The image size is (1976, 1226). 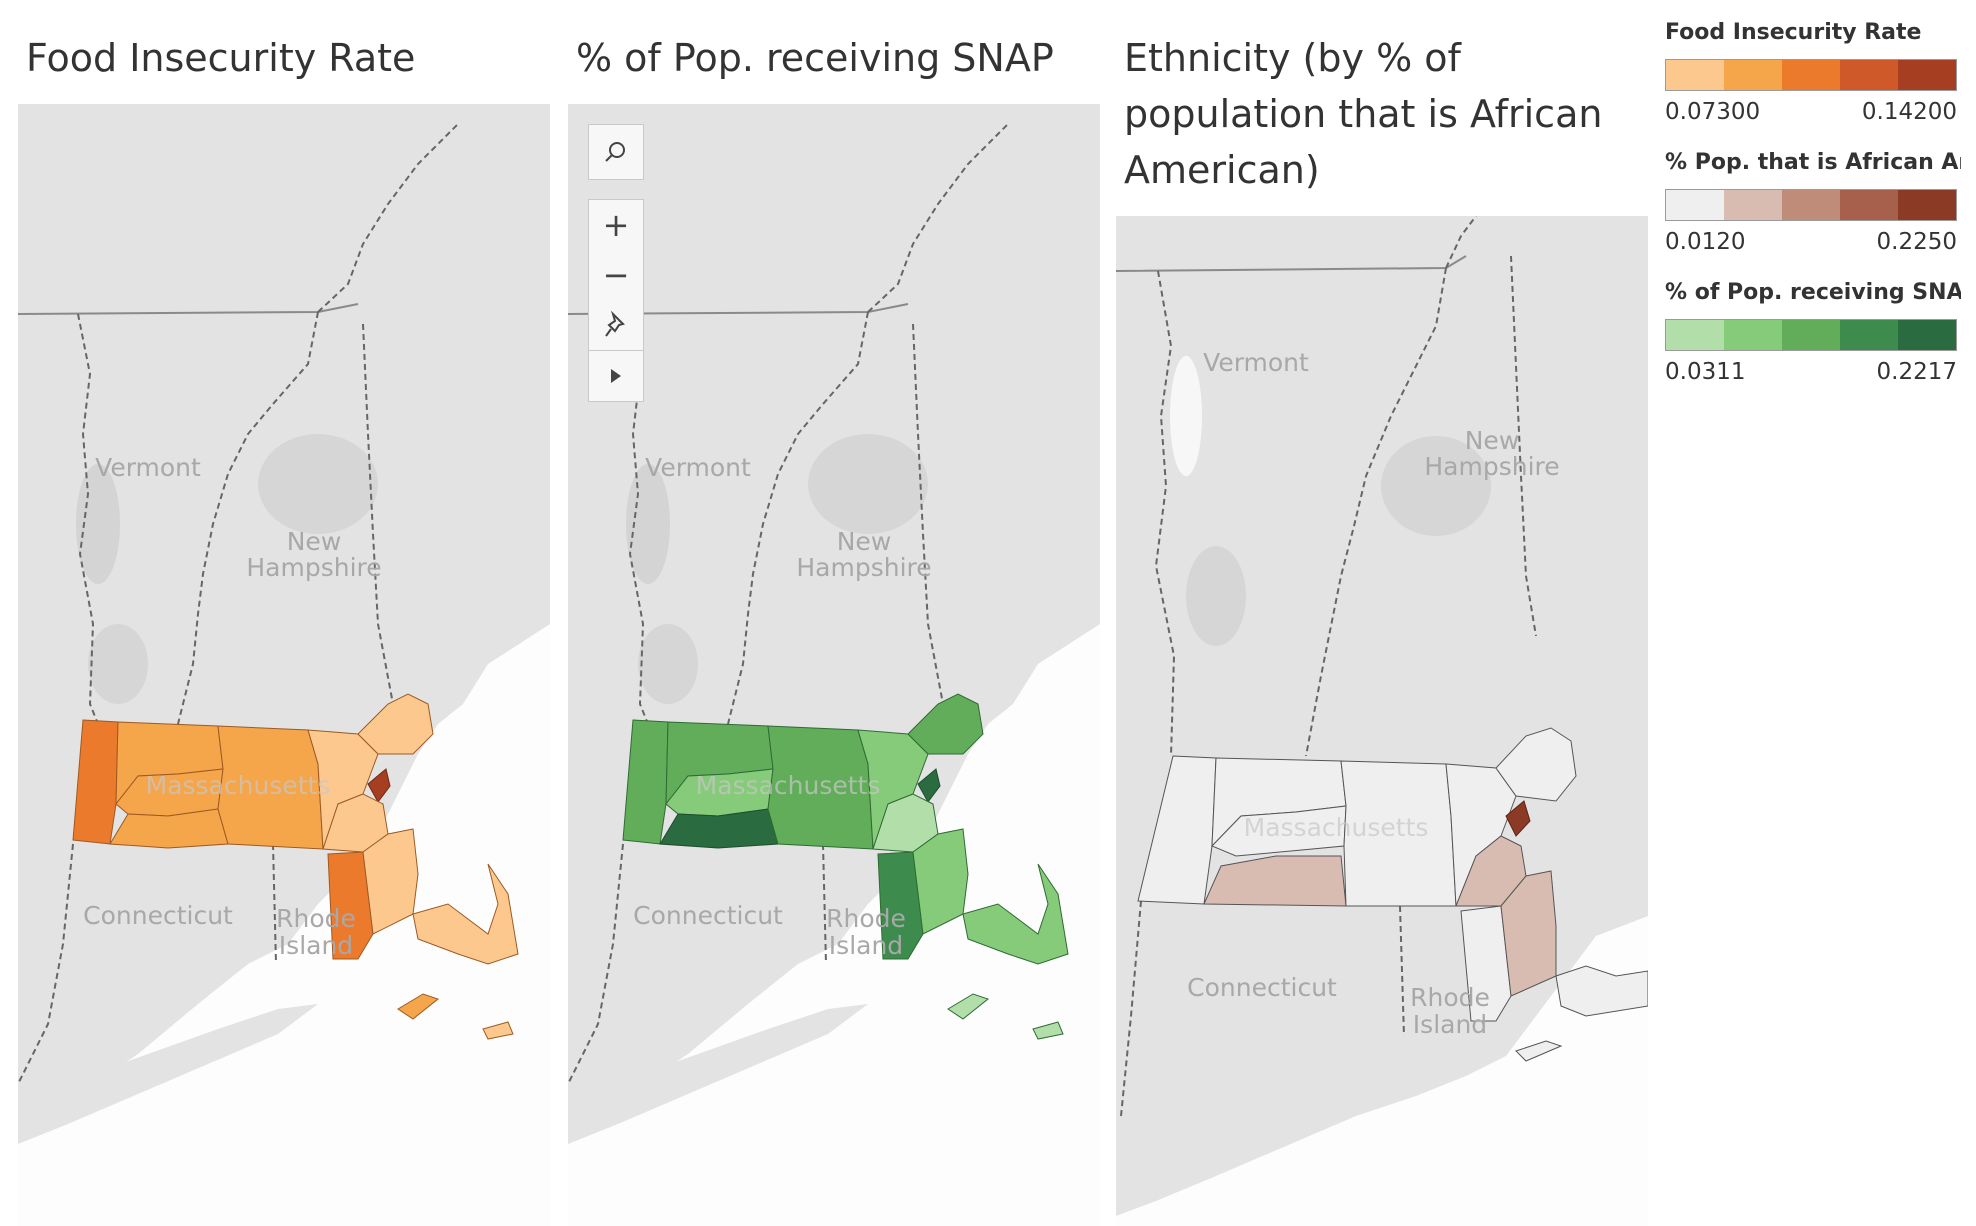 I want to click on legend-max: 0.14200, so click(x=1909, y=112).